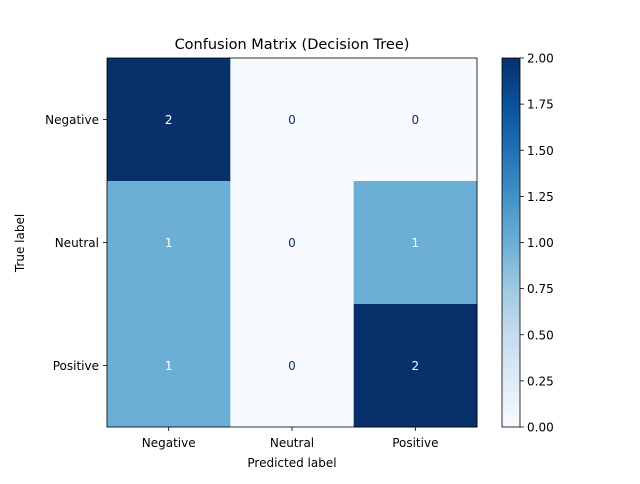  I want to click on x-tick-label: Negative, so click(169, 443).